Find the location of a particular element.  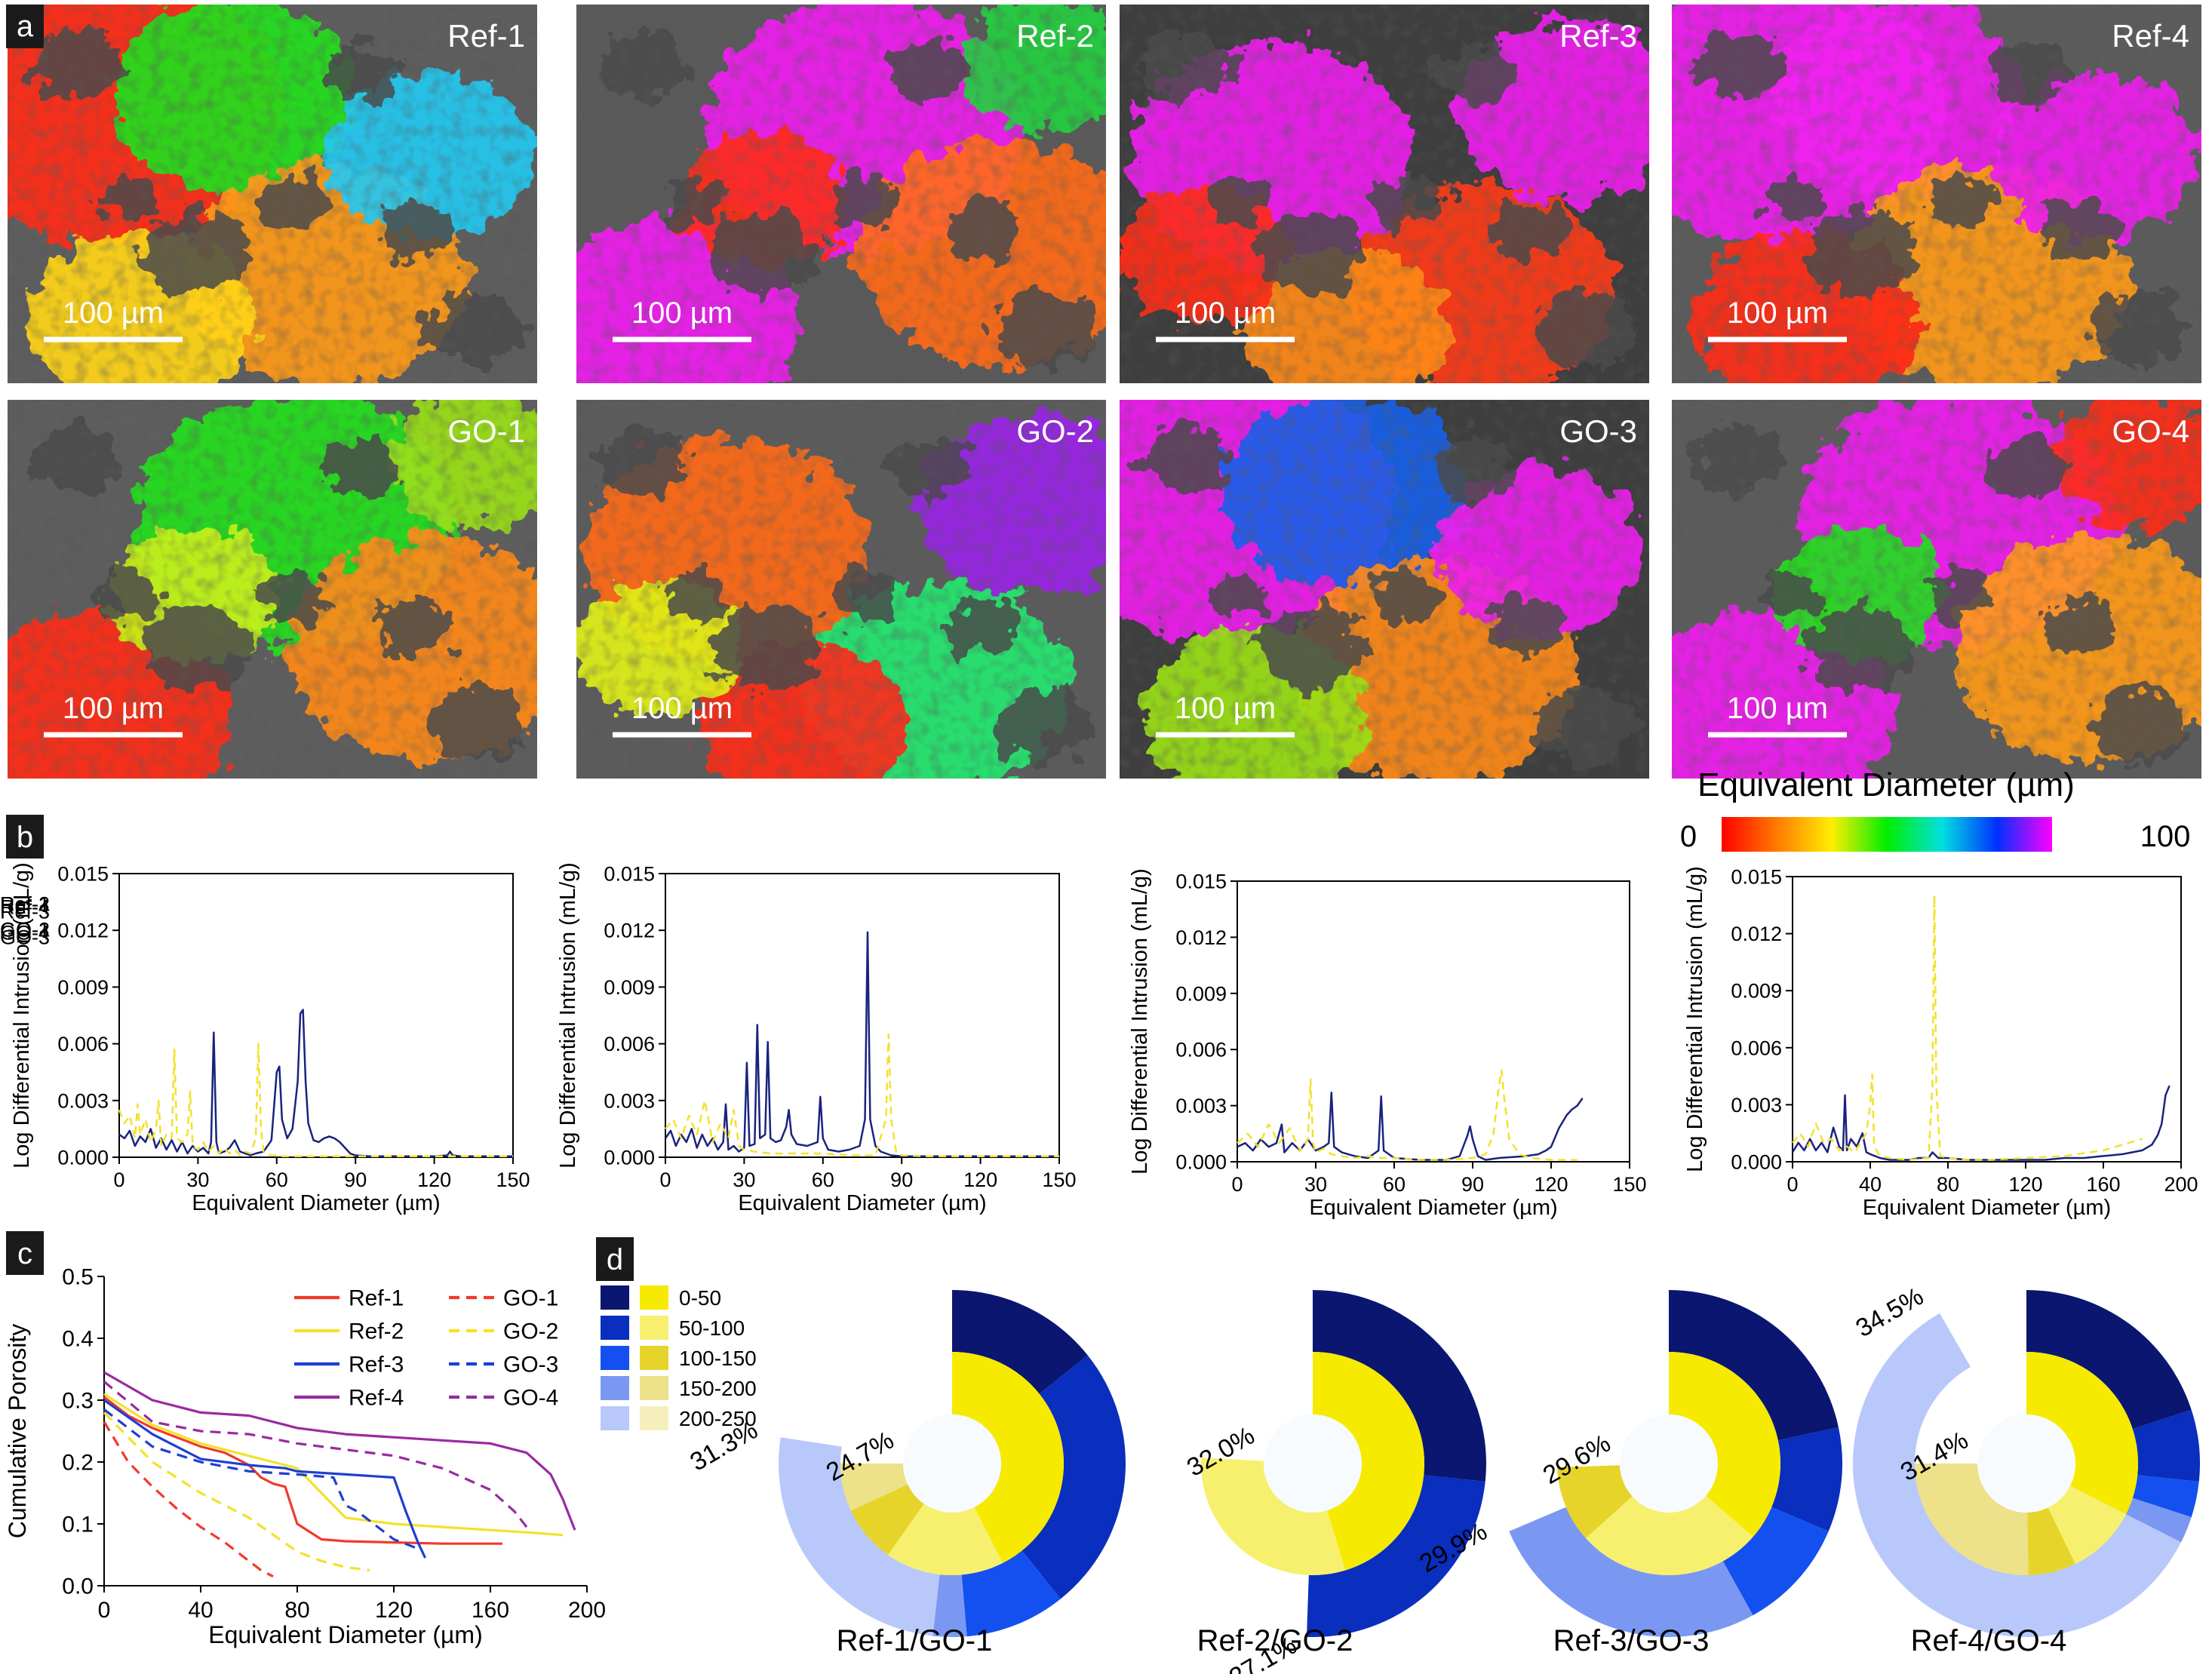

donut-2: 27.1%32.0%Ref-2/GO-2 is located at coordinates (1334, 1482).